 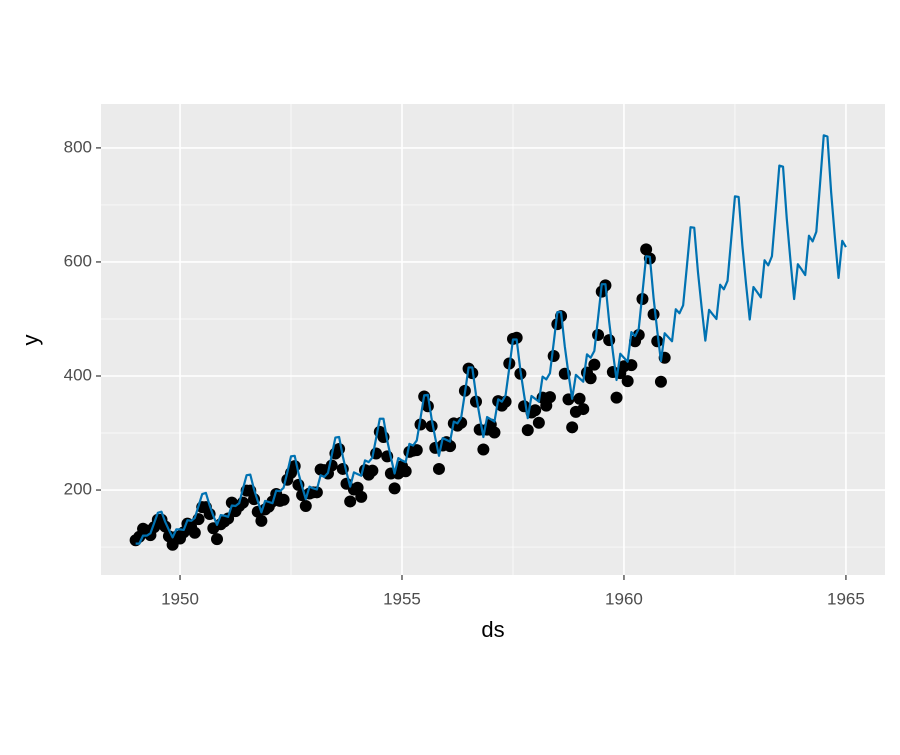 What do you see at coordinates (78, 260) in the screenshot?
I see `y-tick-label: 600` at bounding box center [78, 260].